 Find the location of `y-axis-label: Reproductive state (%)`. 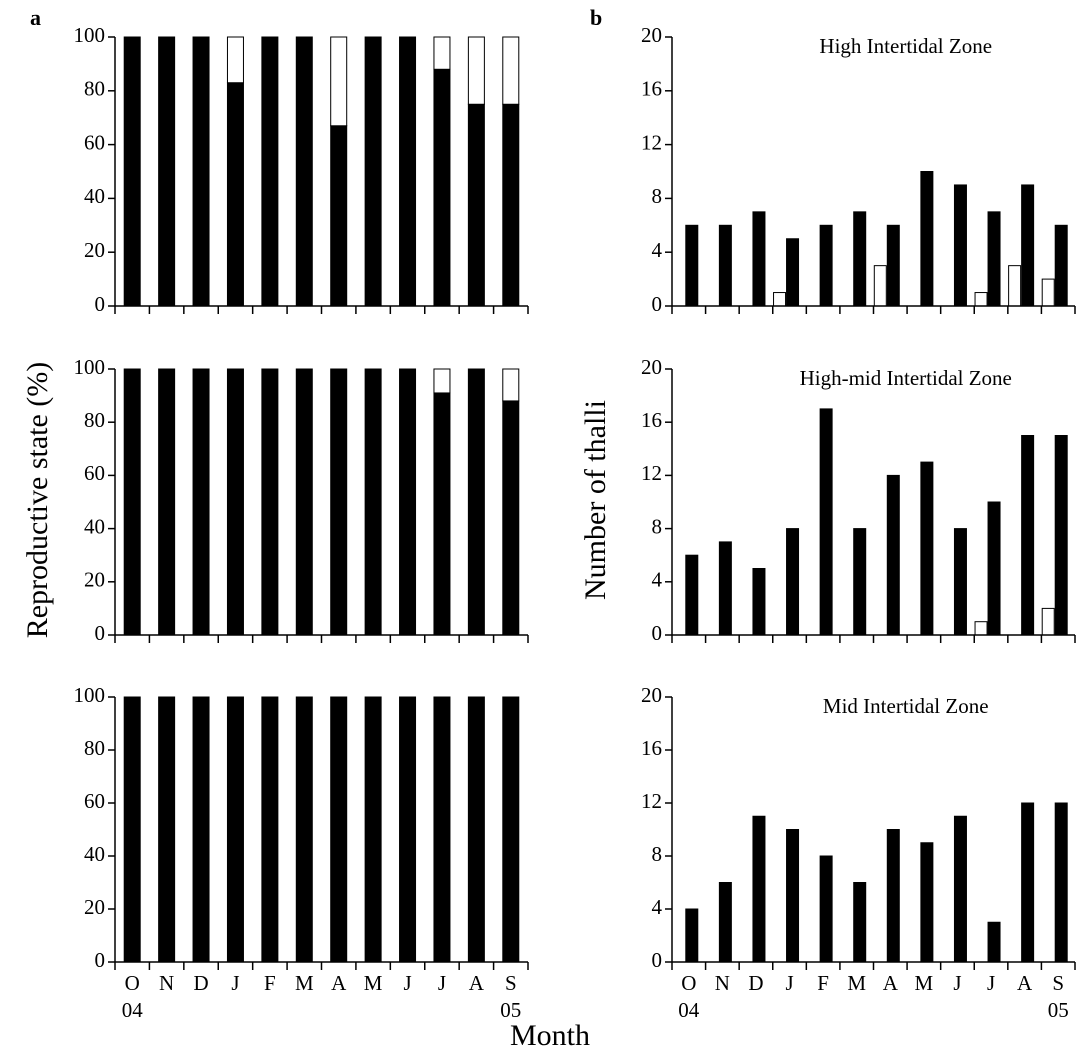

y-axis-label: Reproductive state (%) is located at coordinates (37, 500).